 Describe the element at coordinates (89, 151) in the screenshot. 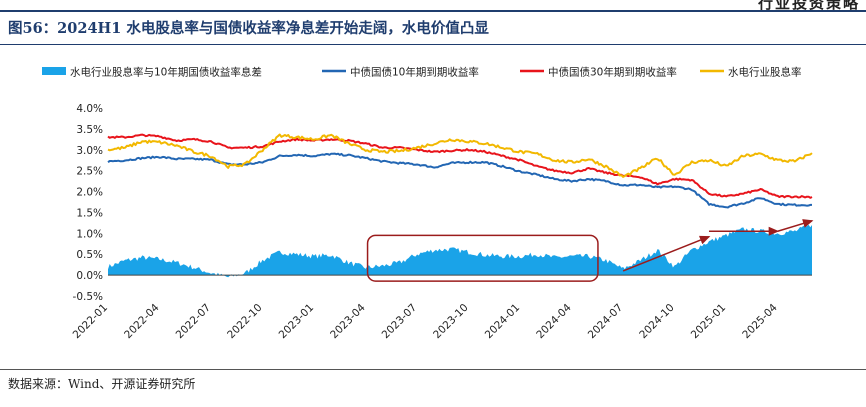

I see `y-tick-label: 3.0%` at that location.